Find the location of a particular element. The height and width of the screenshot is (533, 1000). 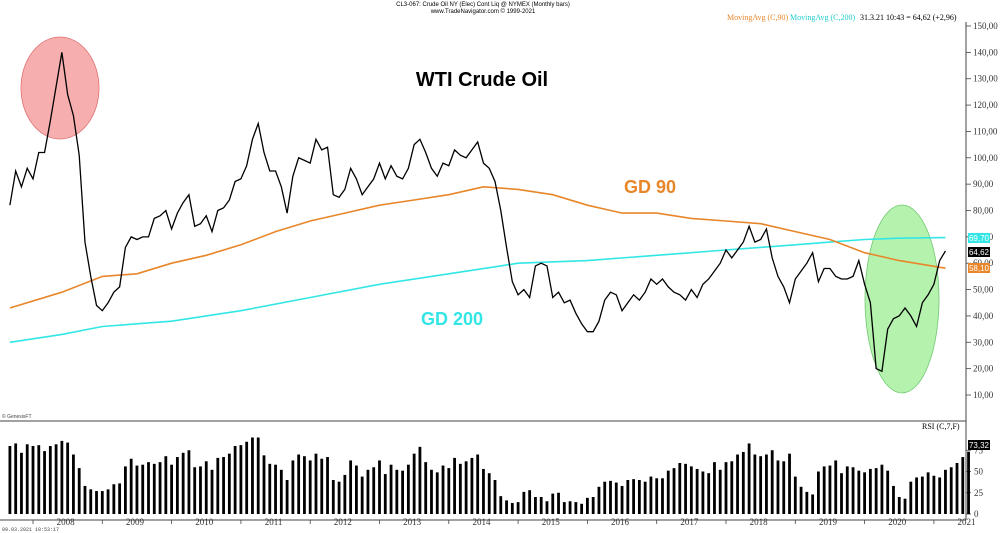

timestamp: 09.03.2021 10:53:17 is located at coordinates (30, 530).